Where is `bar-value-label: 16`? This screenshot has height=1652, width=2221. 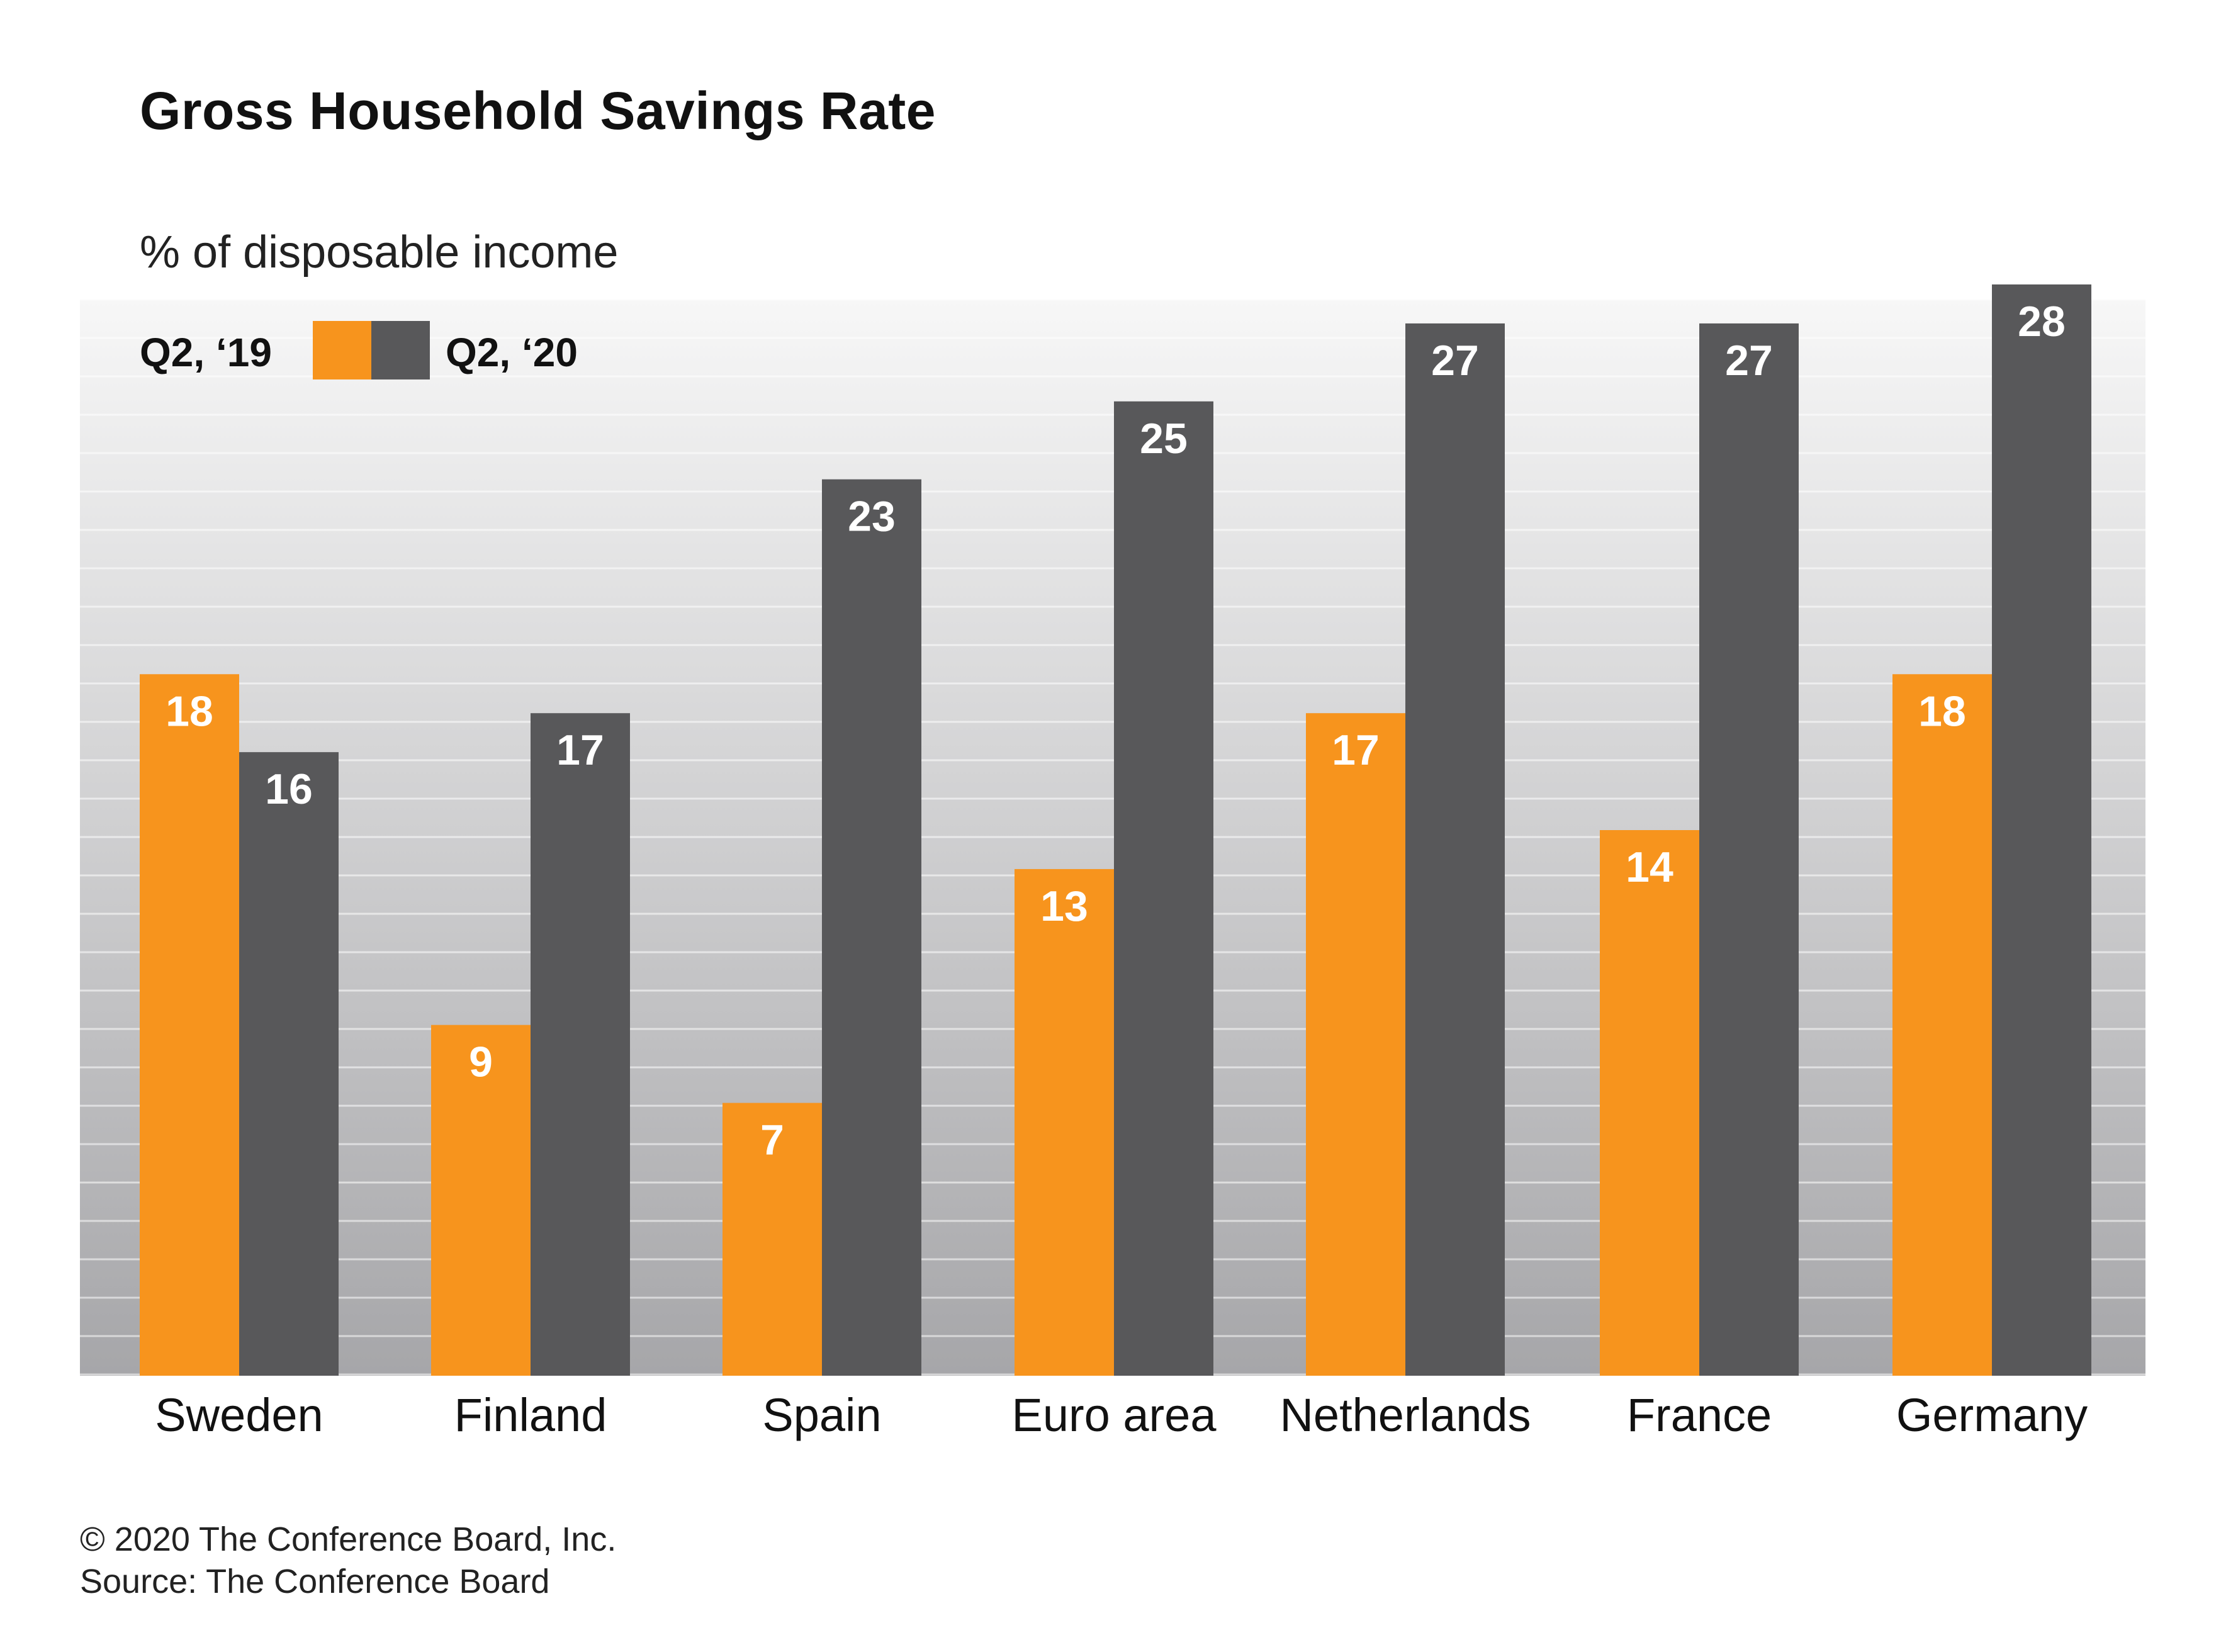 bar-value-label: 16 is located at coordinates (289, 789).